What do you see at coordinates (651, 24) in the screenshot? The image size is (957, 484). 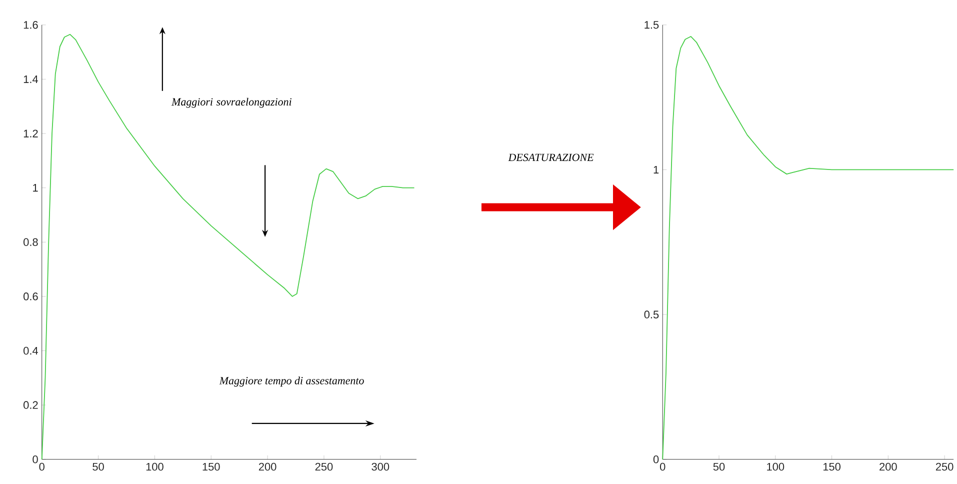 I see `y-tick-label: 1.5` at bounding box center [651, 24].